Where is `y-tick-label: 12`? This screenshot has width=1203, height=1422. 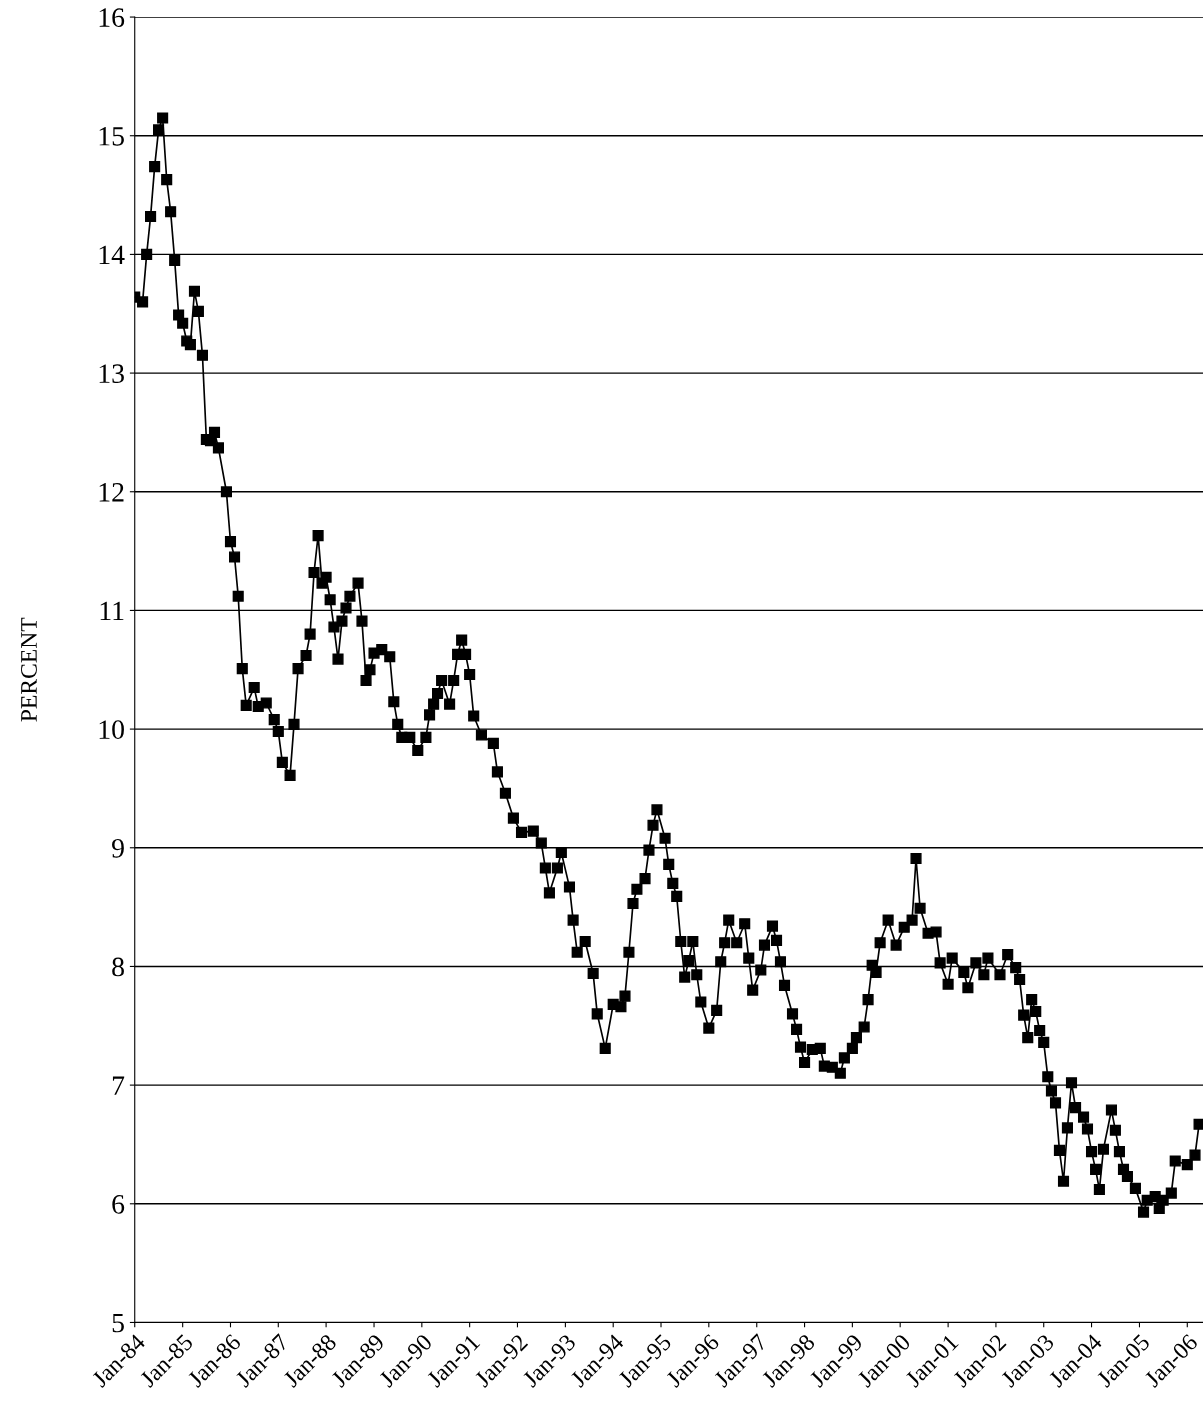 y-tick-label: 12 is located at coordinates (111, 492).